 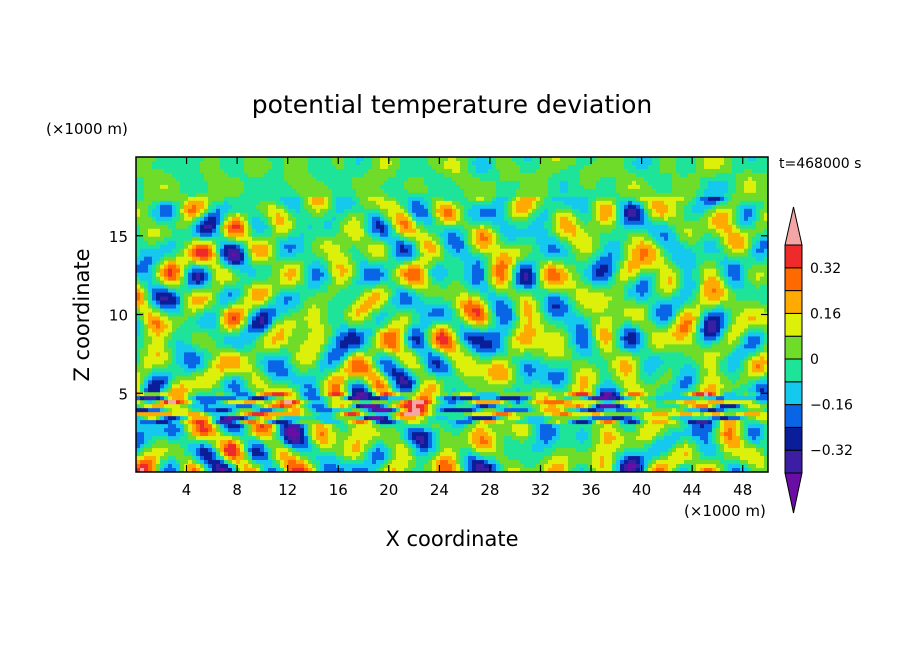 What do you see at coordinates (123, 394) in the screenshot?
I see `y-tick-label: 5` at bounding box center [123, 394].